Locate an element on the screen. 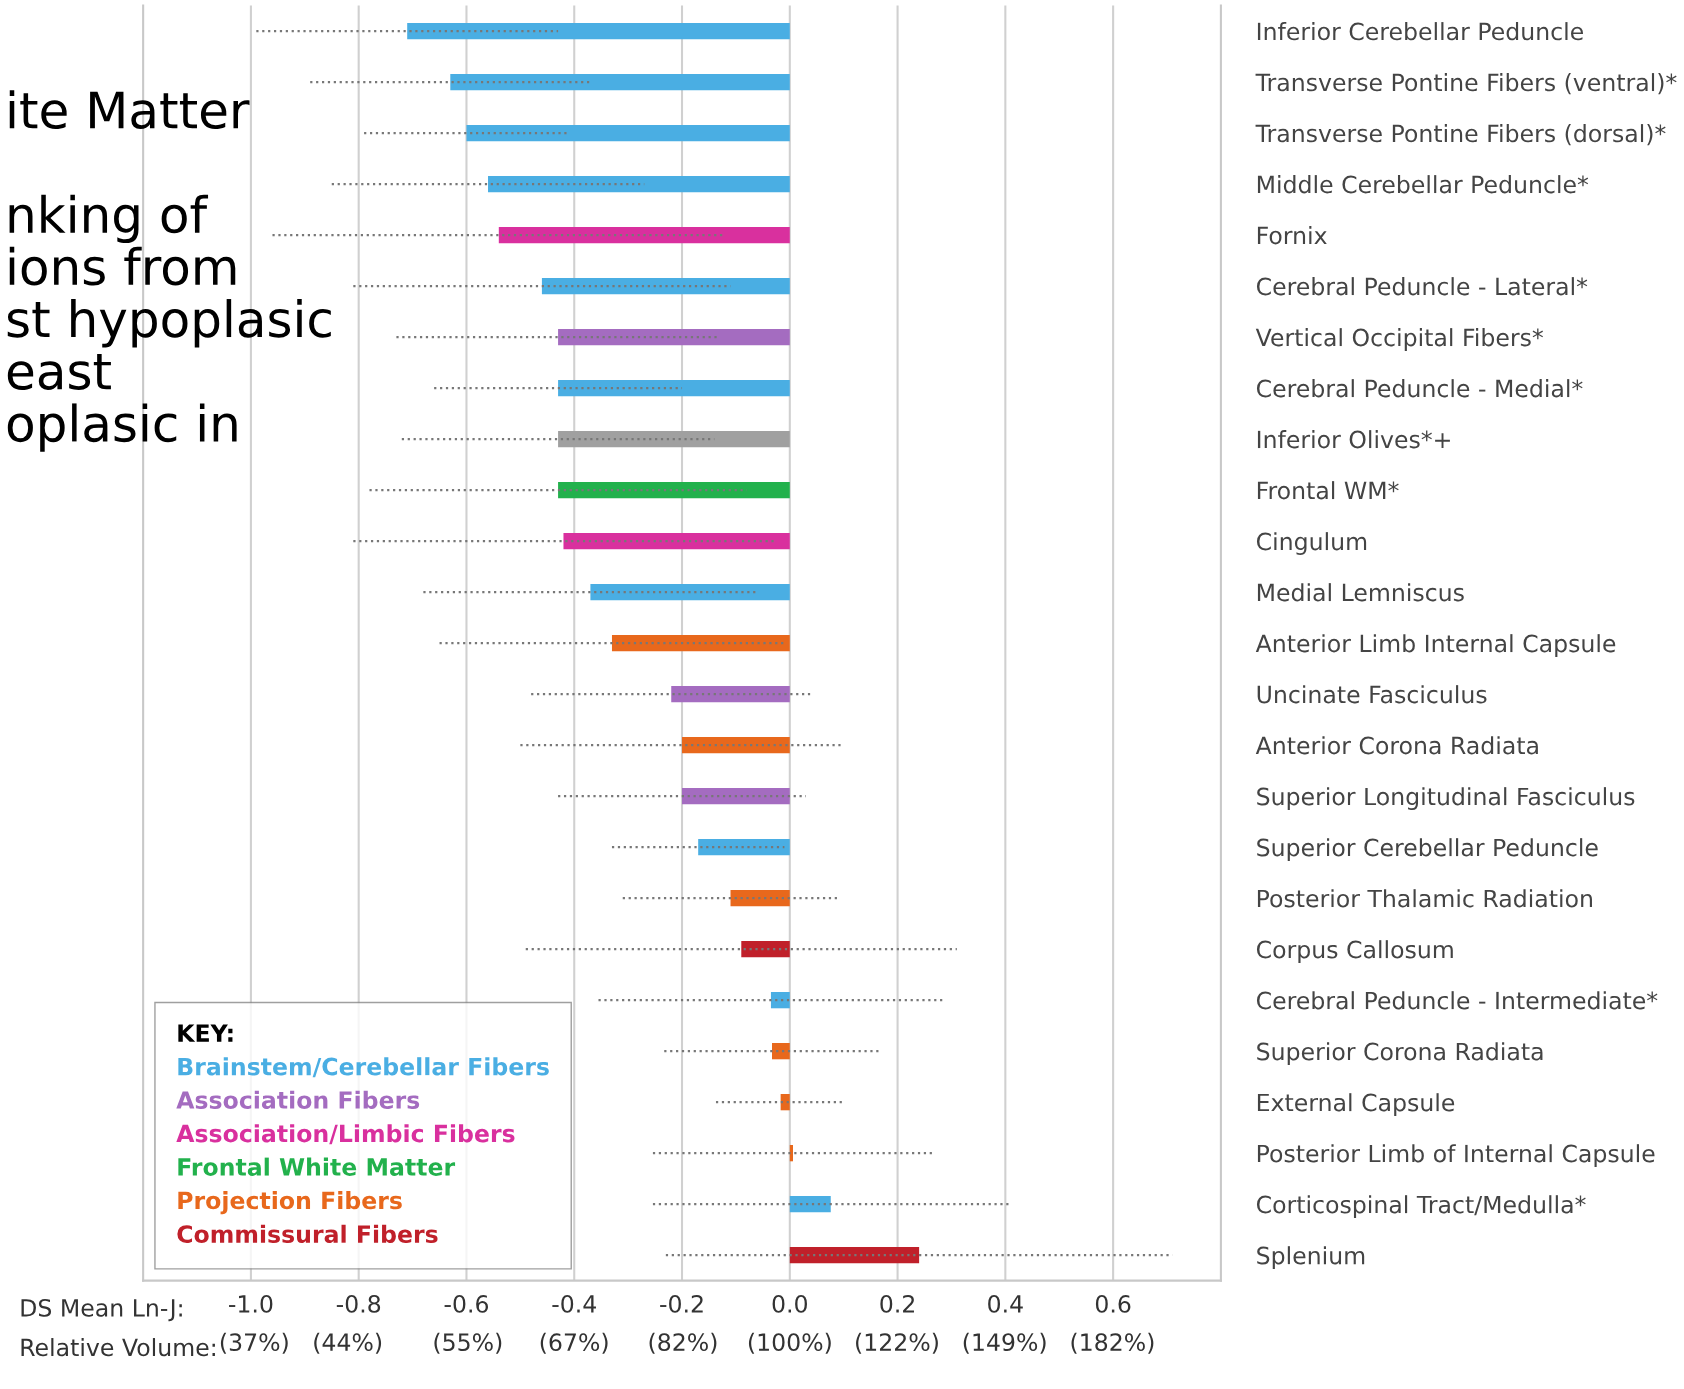 This screenshot has height=1389, width=1684. text: Projection Fibers is located at coordinates (290, 1203).